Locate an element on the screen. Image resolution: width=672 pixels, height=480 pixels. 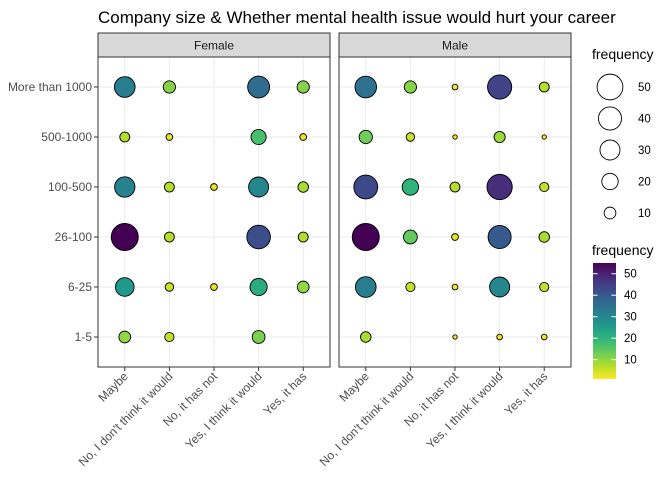
point-female-500-1000-yes-it-has is located at coordinates (303, 137).